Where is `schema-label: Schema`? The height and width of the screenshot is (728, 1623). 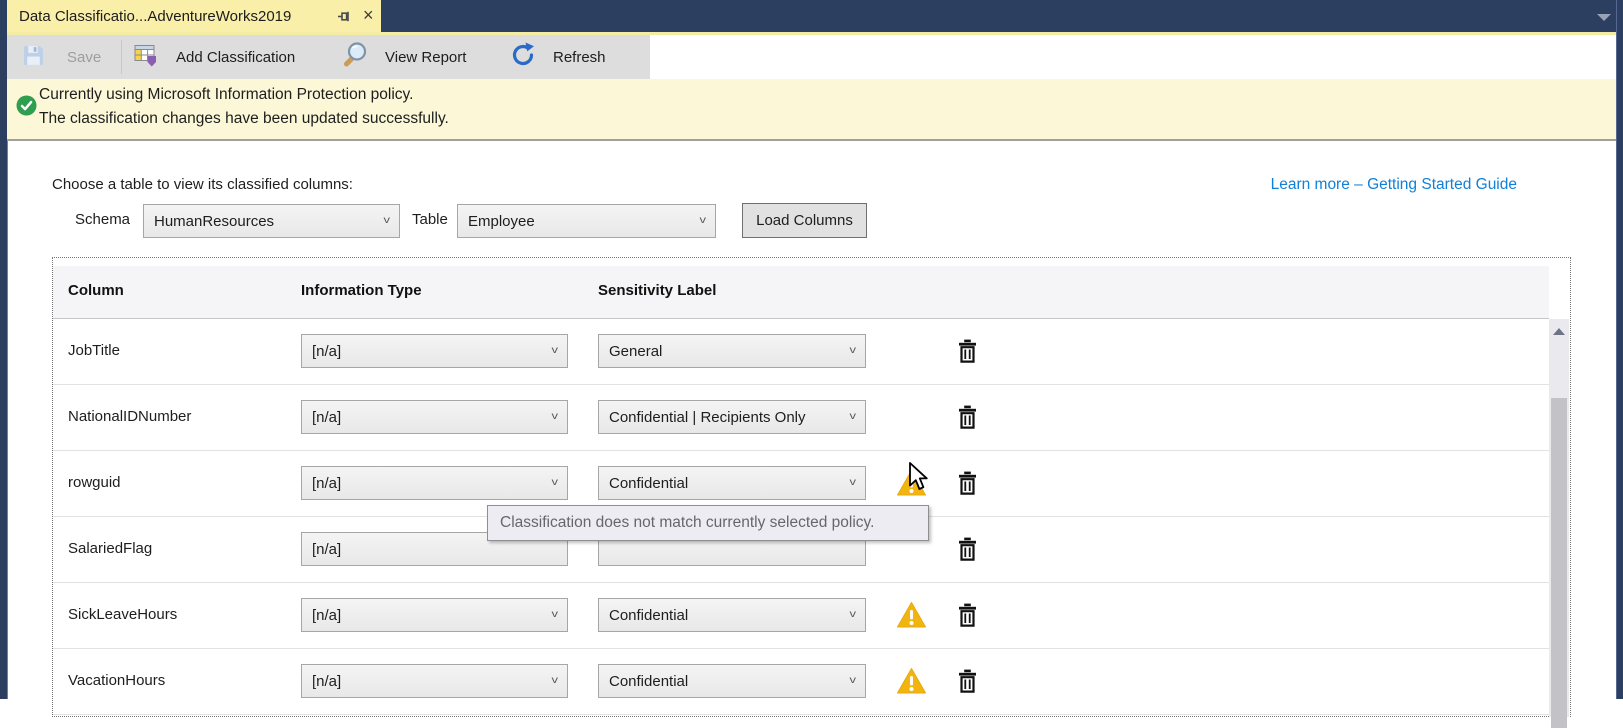 schema-label: Schema is located at coordinates (103, 219).